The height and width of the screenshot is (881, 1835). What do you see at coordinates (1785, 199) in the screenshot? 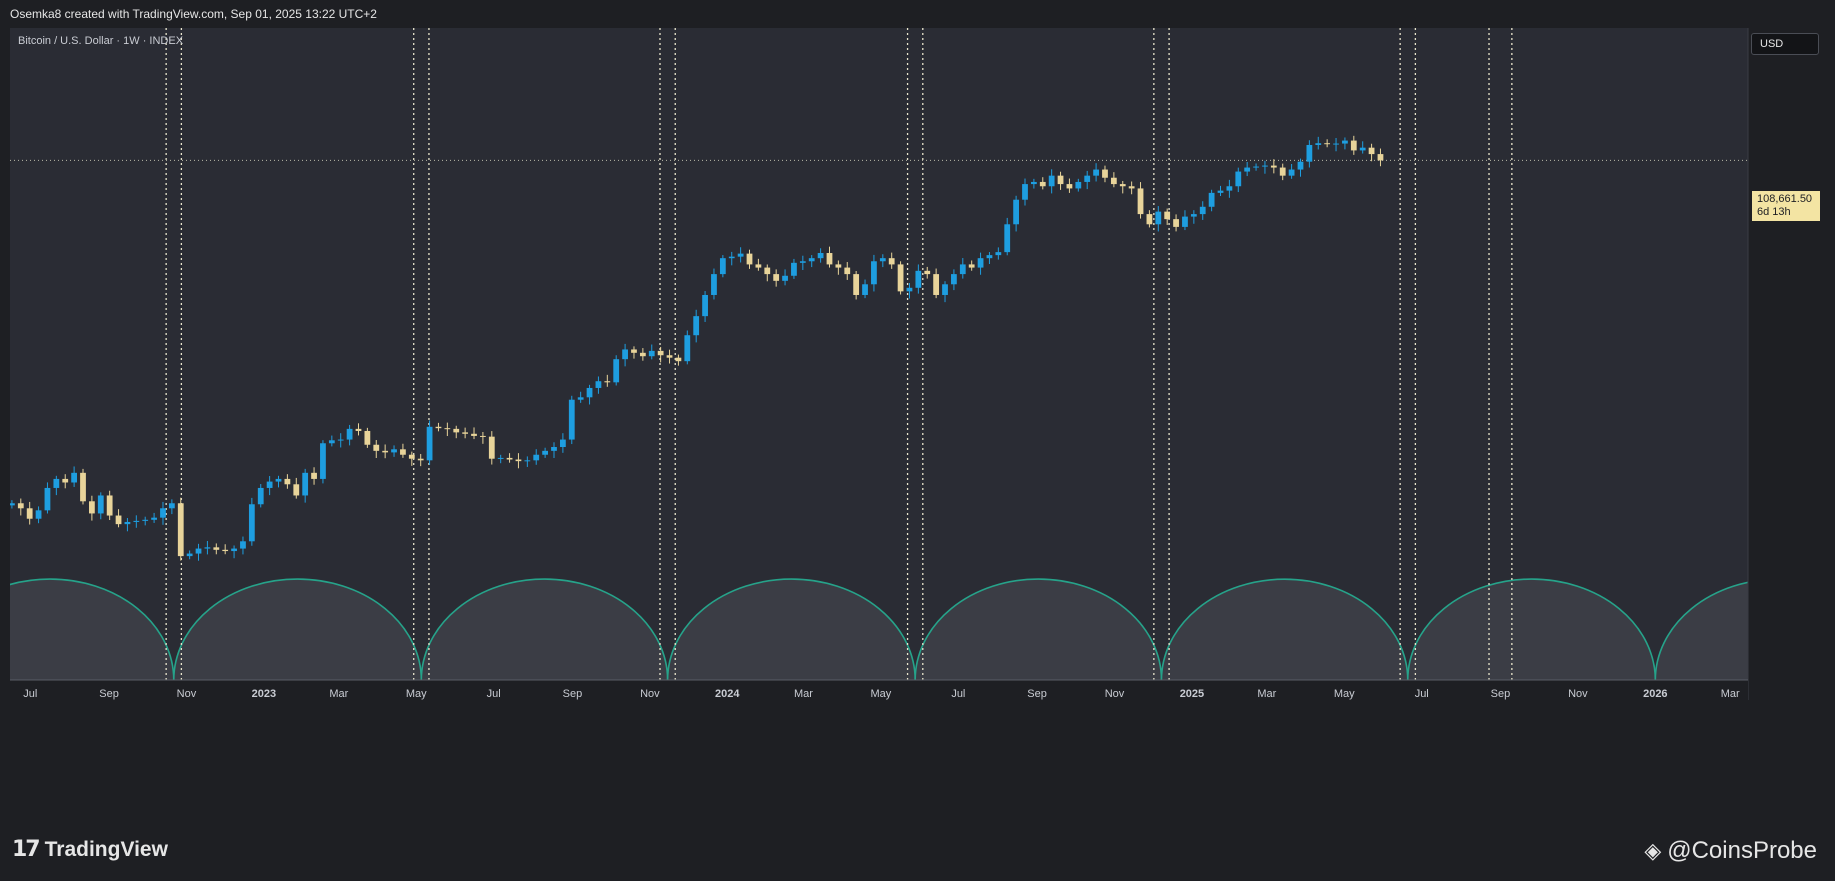
I see `last-price-value: 108,661.50` at bounding box center [1785, 199].